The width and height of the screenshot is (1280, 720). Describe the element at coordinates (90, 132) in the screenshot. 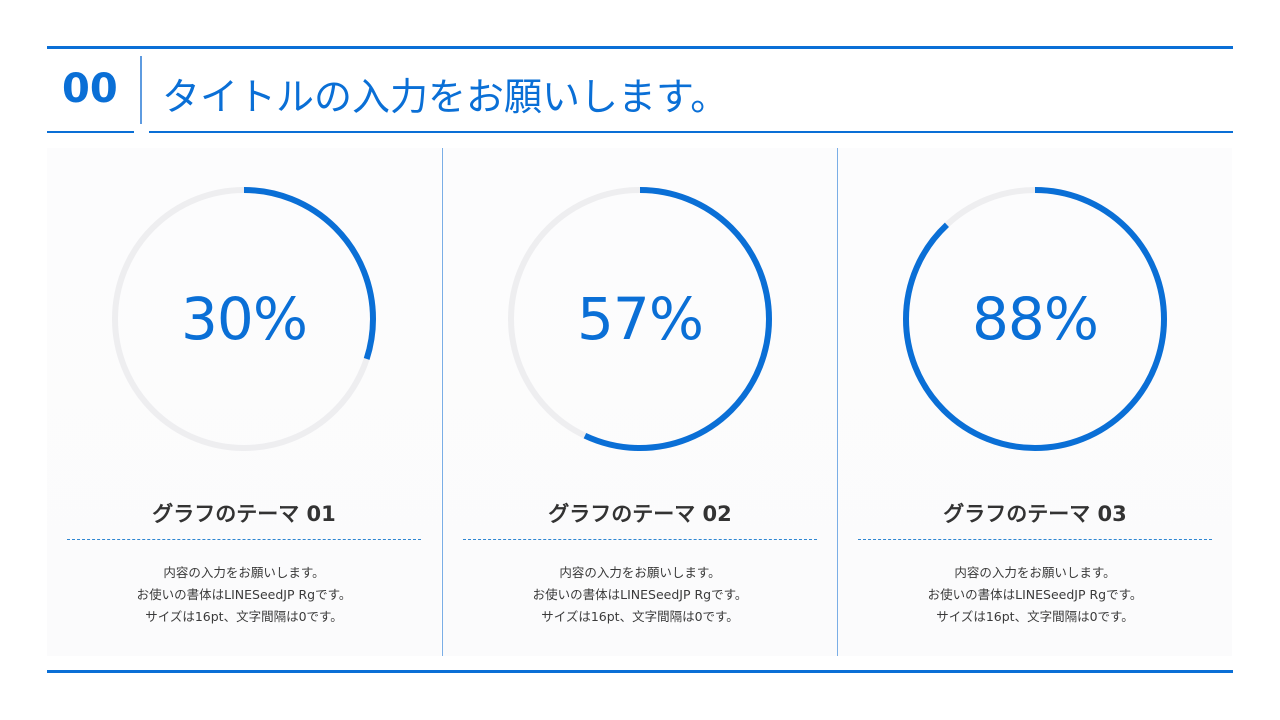

I see `header-bottom-rule-left` at that location.